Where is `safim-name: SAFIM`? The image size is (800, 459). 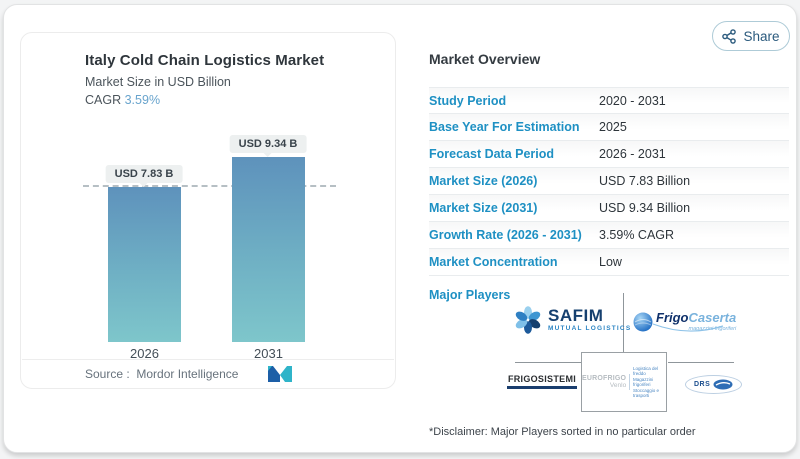 safim-name: SAFIM is located at coordinates (576, 315).